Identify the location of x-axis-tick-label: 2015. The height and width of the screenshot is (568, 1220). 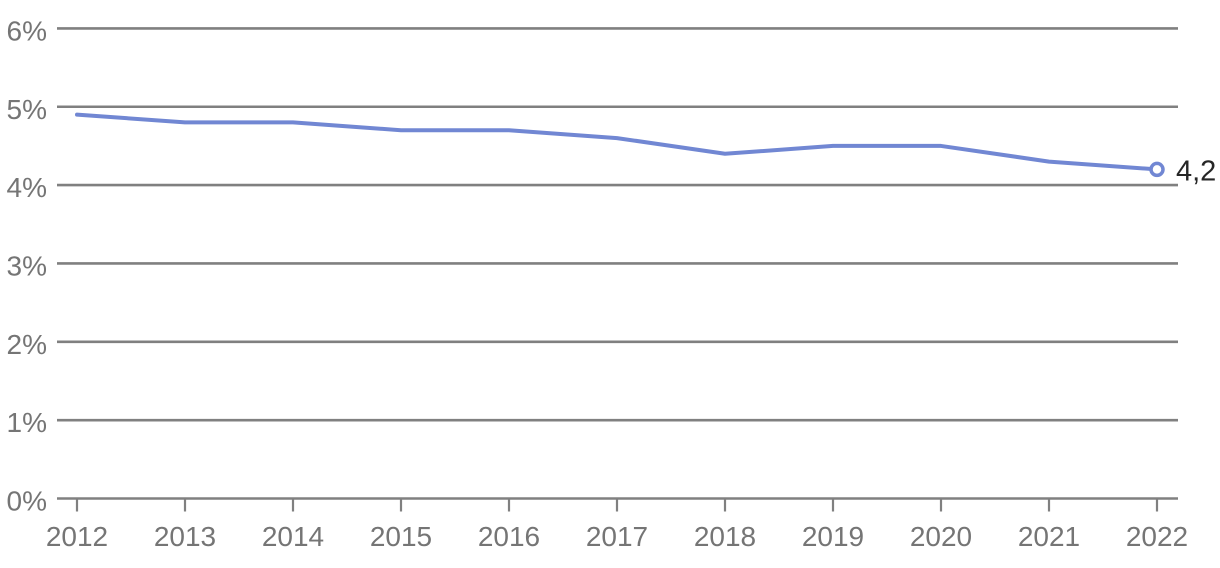
(401, 536).